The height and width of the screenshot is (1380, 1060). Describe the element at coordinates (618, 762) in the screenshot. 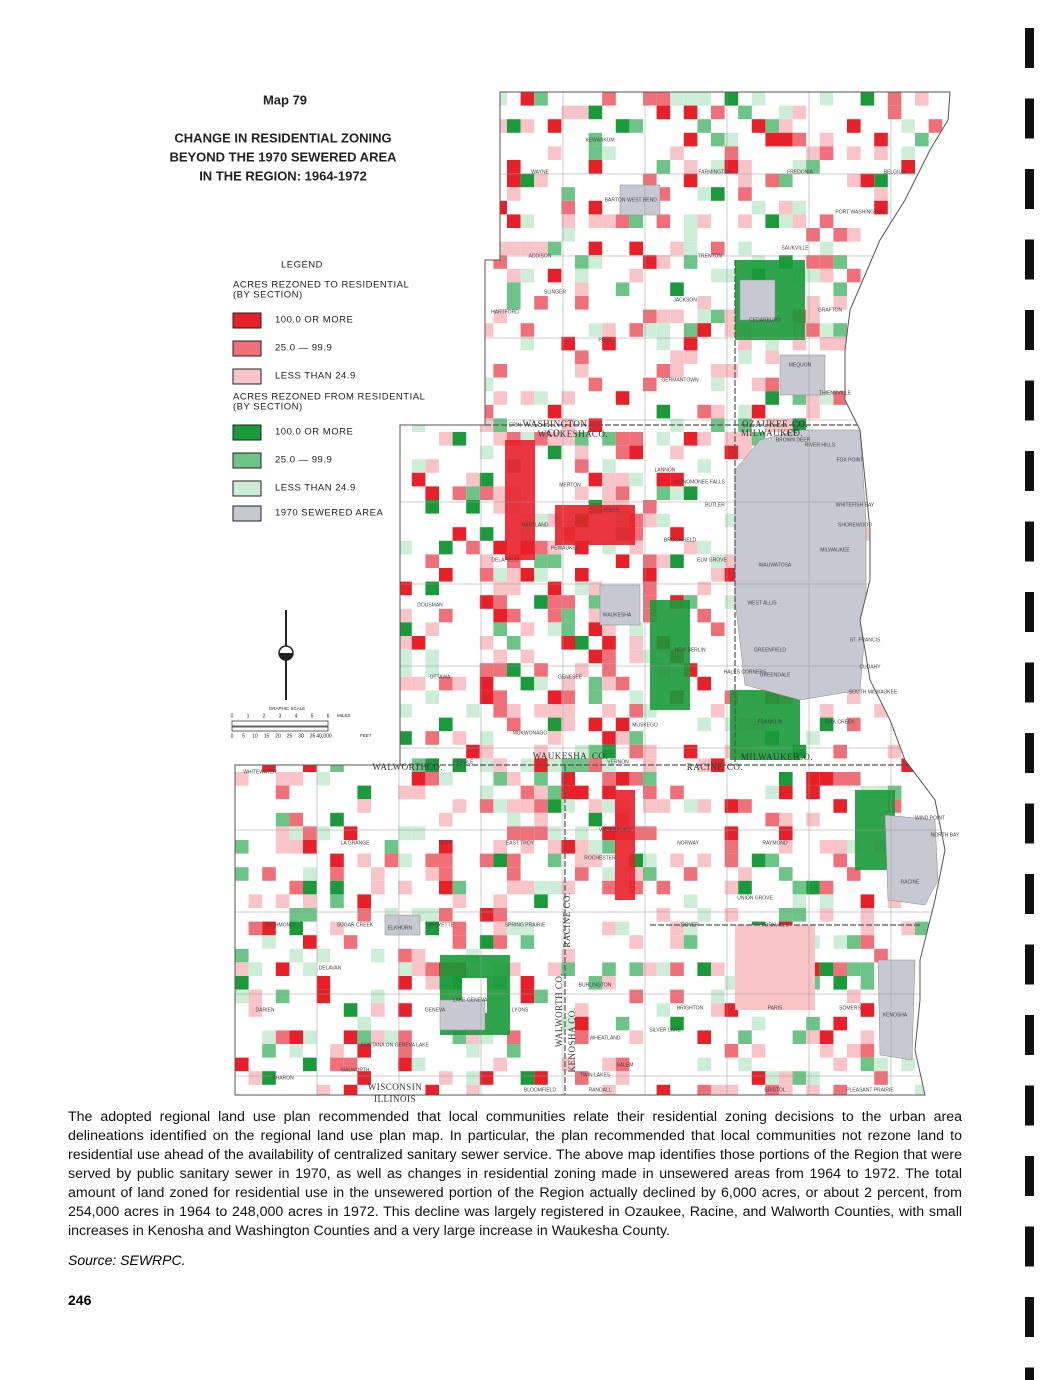

I see `place-label: VERNON` at that location.